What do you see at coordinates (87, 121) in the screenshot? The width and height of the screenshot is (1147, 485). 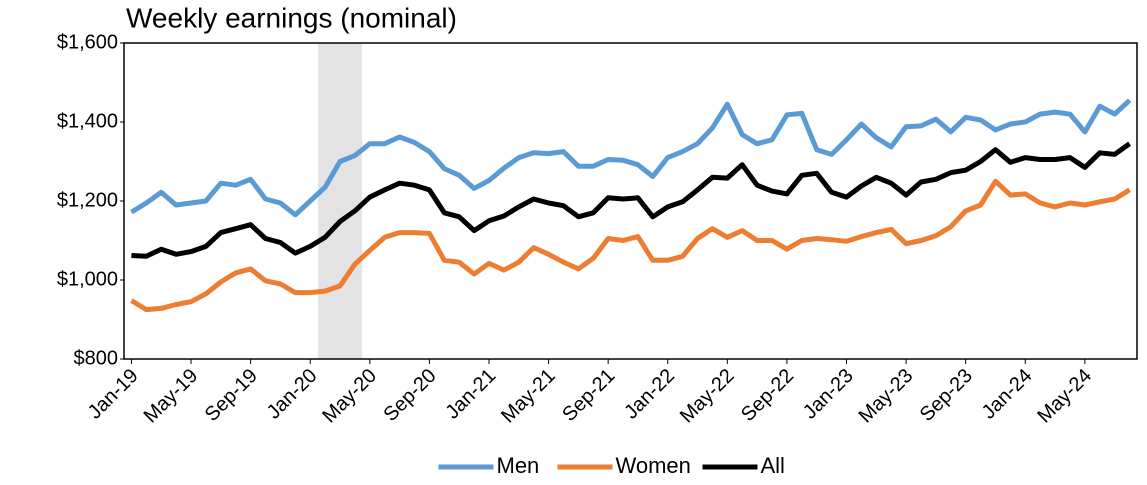 I see `y-tick-label: $1,400` at bounding box center [87, 121].